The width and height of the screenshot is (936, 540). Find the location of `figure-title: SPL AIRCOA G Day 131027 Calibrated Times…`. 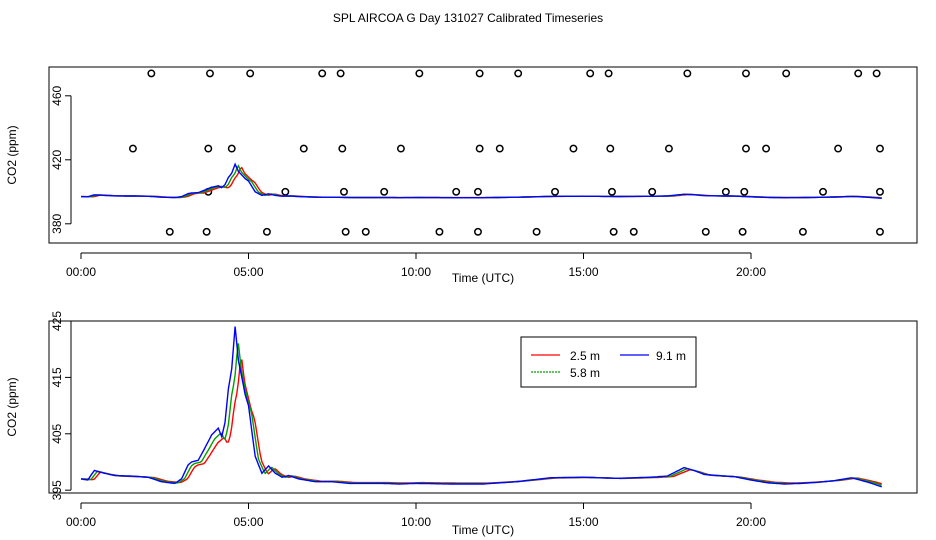

figure-title: SPL AIRCOA G Day 131027 Calibrated Times… is located at coordinates (468, 18).